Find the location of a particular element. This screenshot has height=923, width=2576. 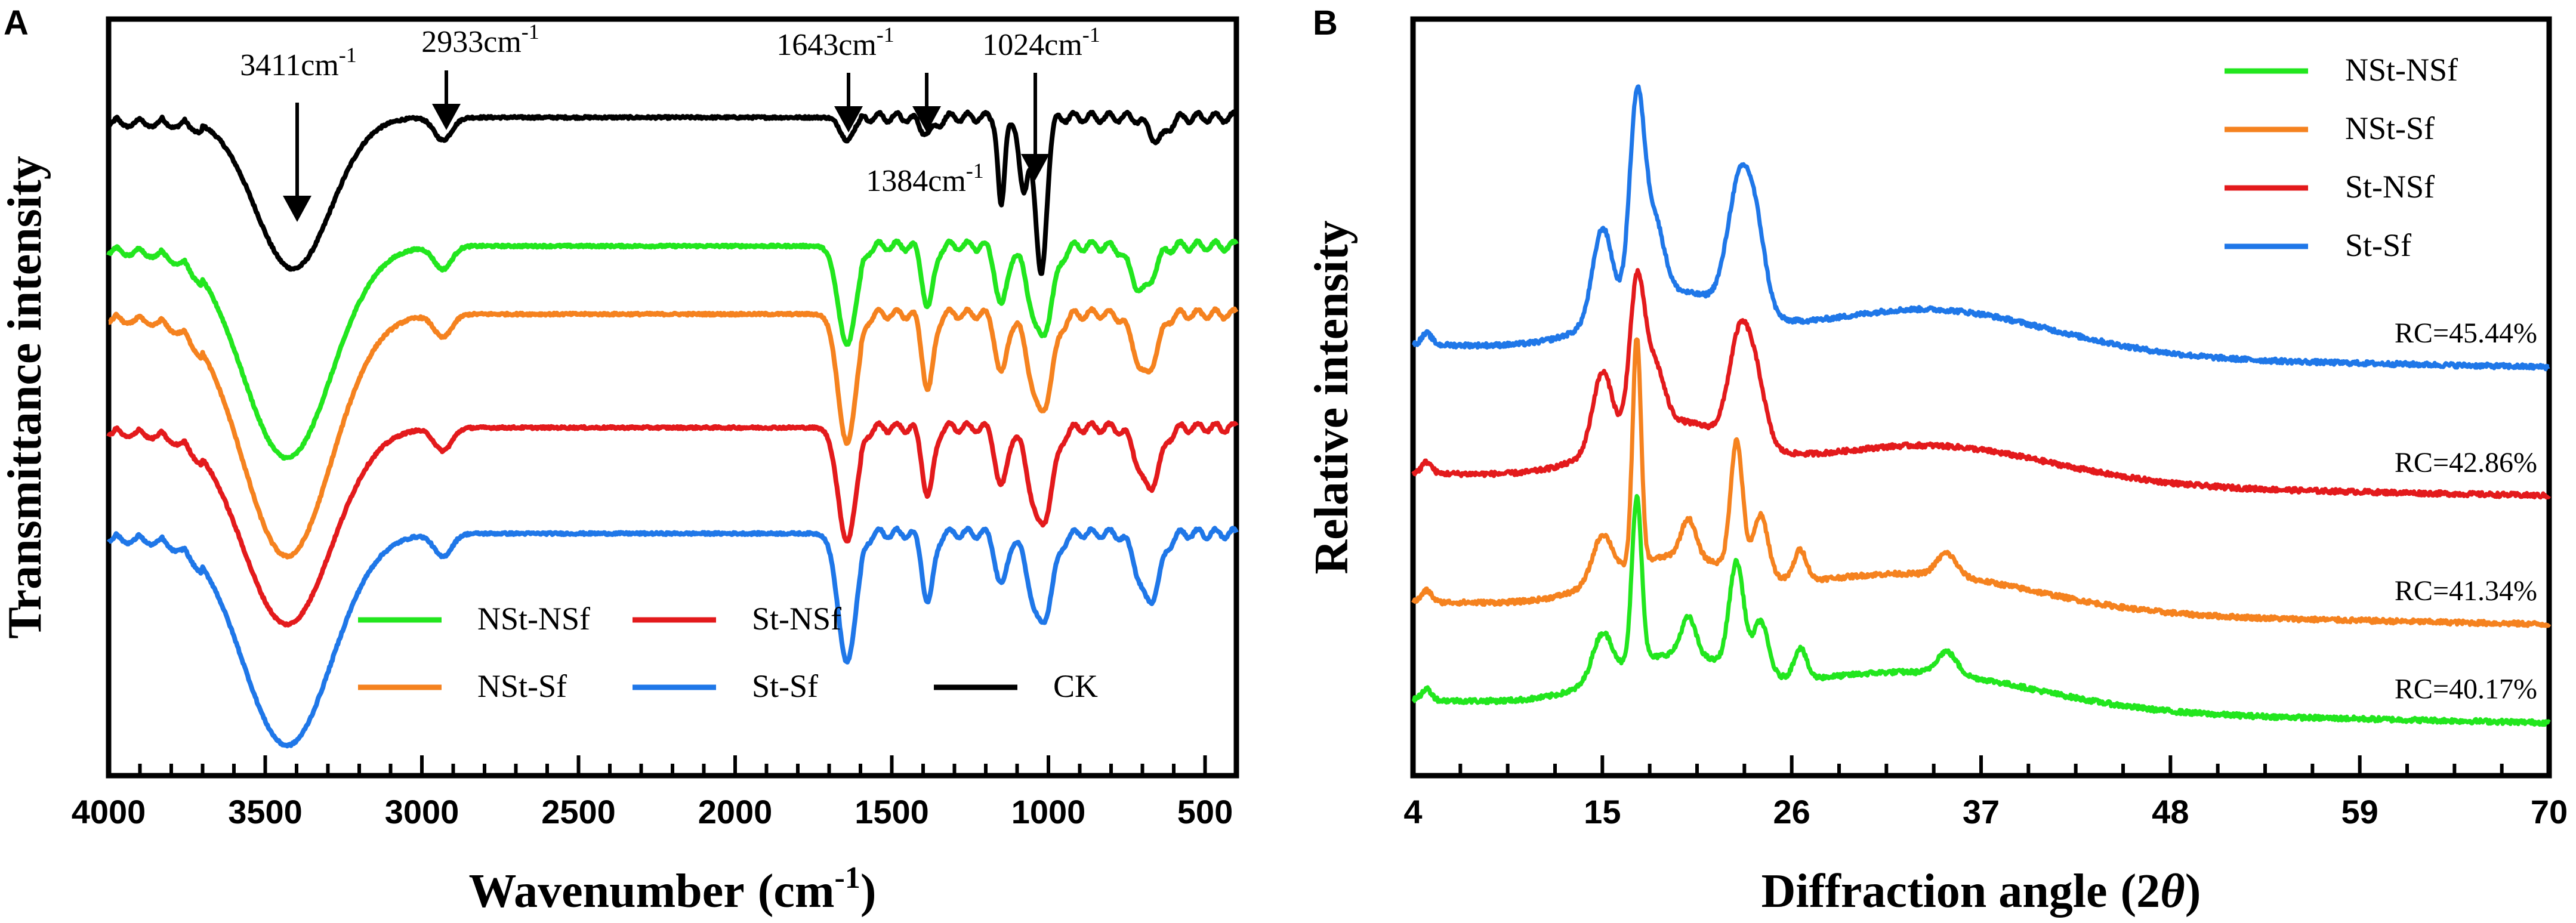

panel-b-rc-label: RC=40.17% is located at coordinates (2466, 689).